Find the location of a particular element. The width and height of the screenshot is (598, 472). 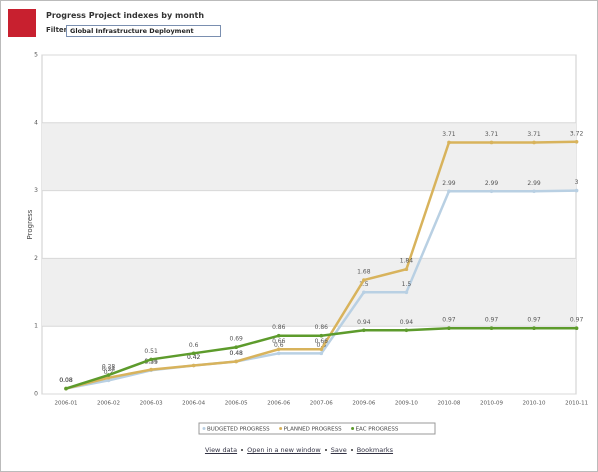

x-tick-label: 2006-06 is located at coordinates (278, 404).